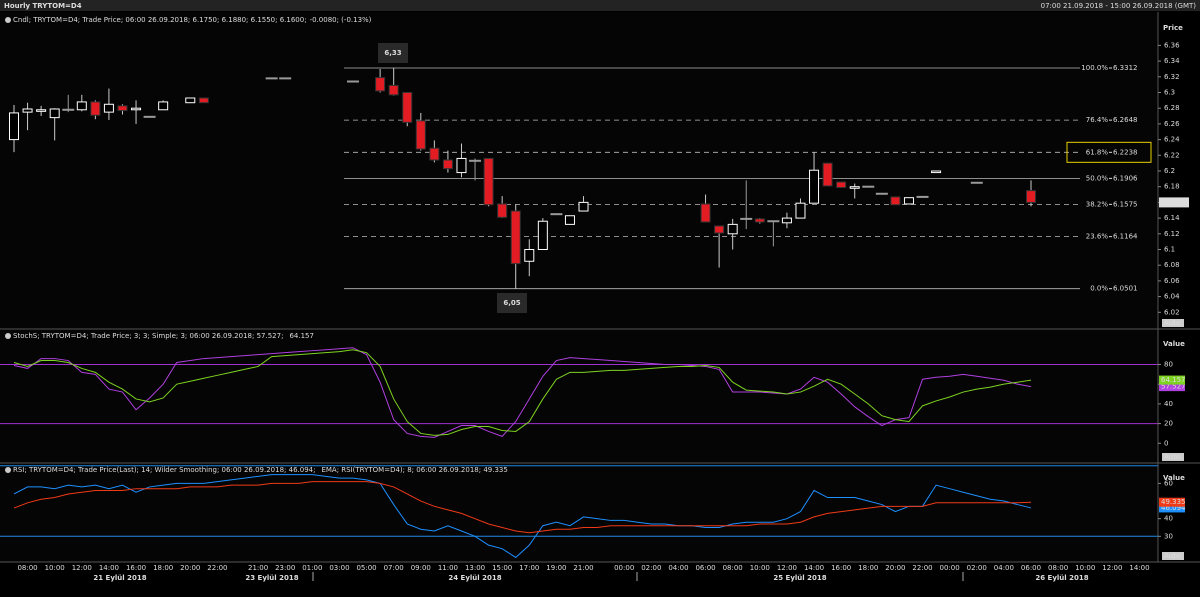  I want to click on y-tick-label: 6.04, so click(1172, 297).